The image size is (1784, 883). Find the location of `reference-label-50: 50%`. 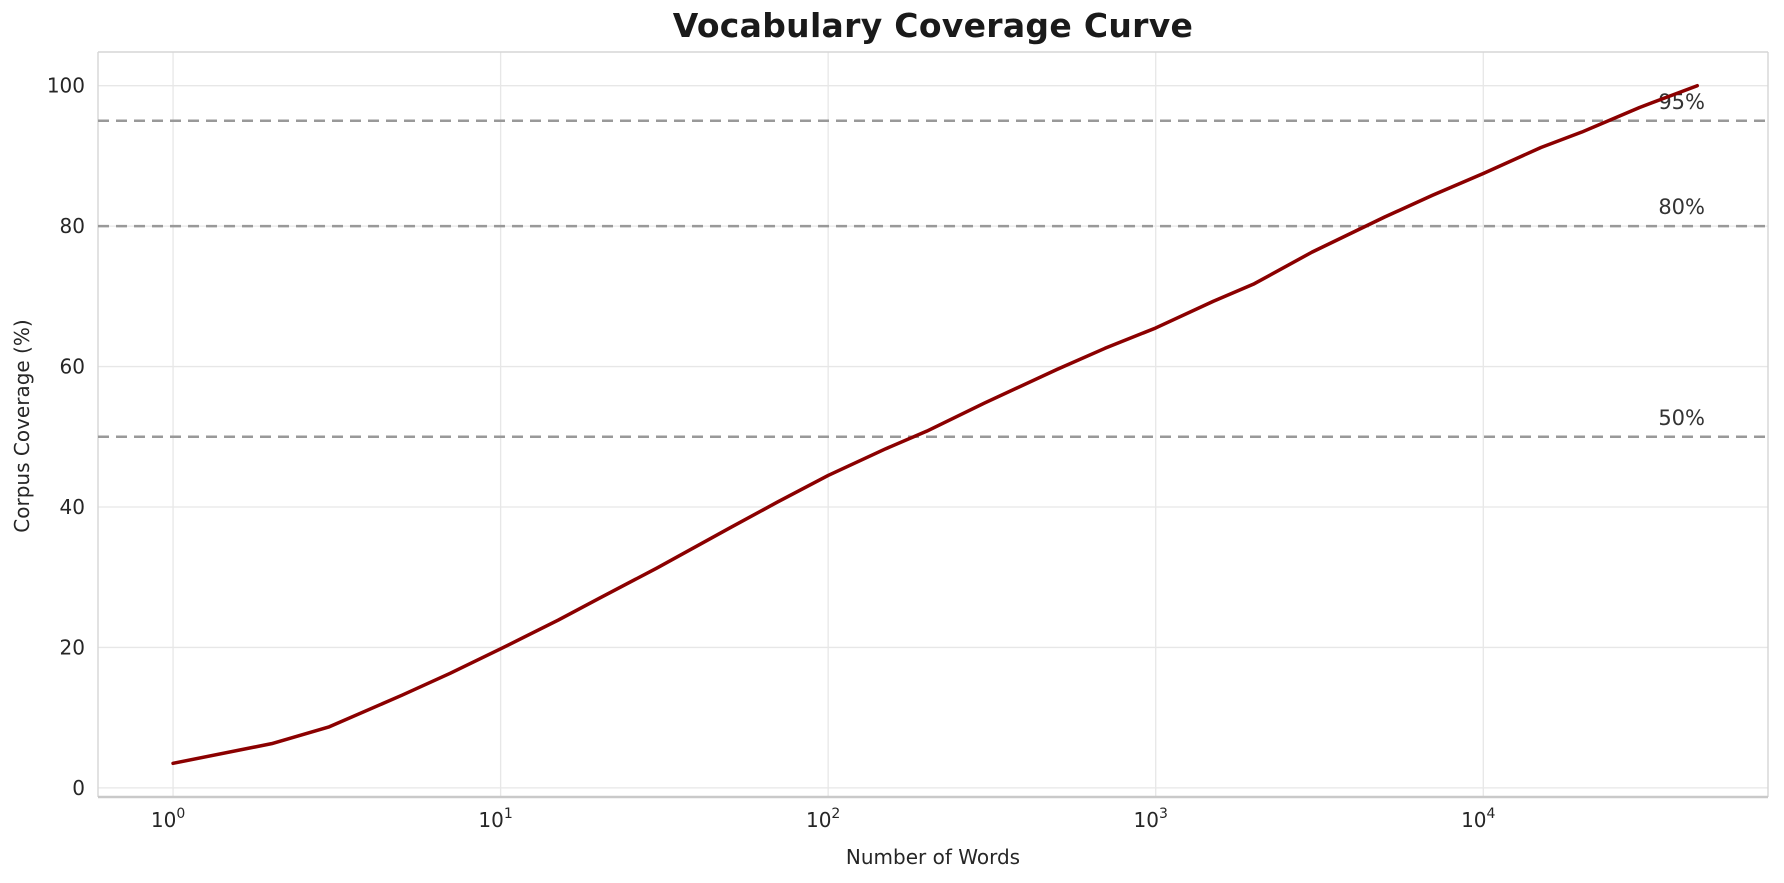

reference-label-50: 50% is located at coordinates (1681, 418).